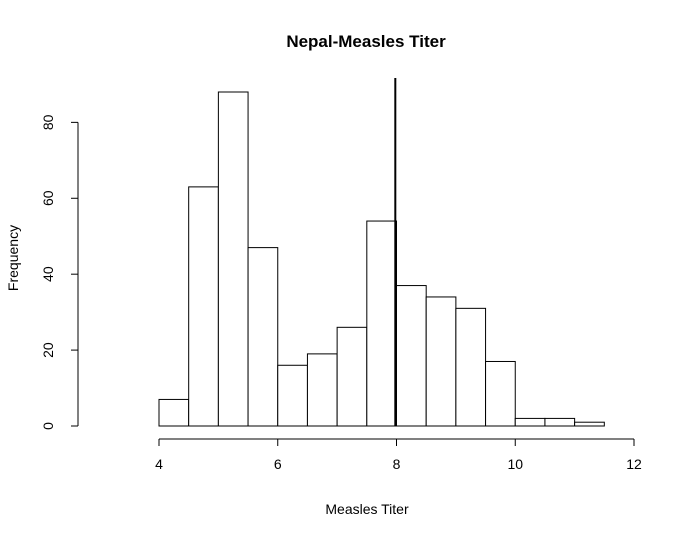 The image size is (696, 538). I want to click on y-axis: 0 20 40 60 80, so click(59, 272).